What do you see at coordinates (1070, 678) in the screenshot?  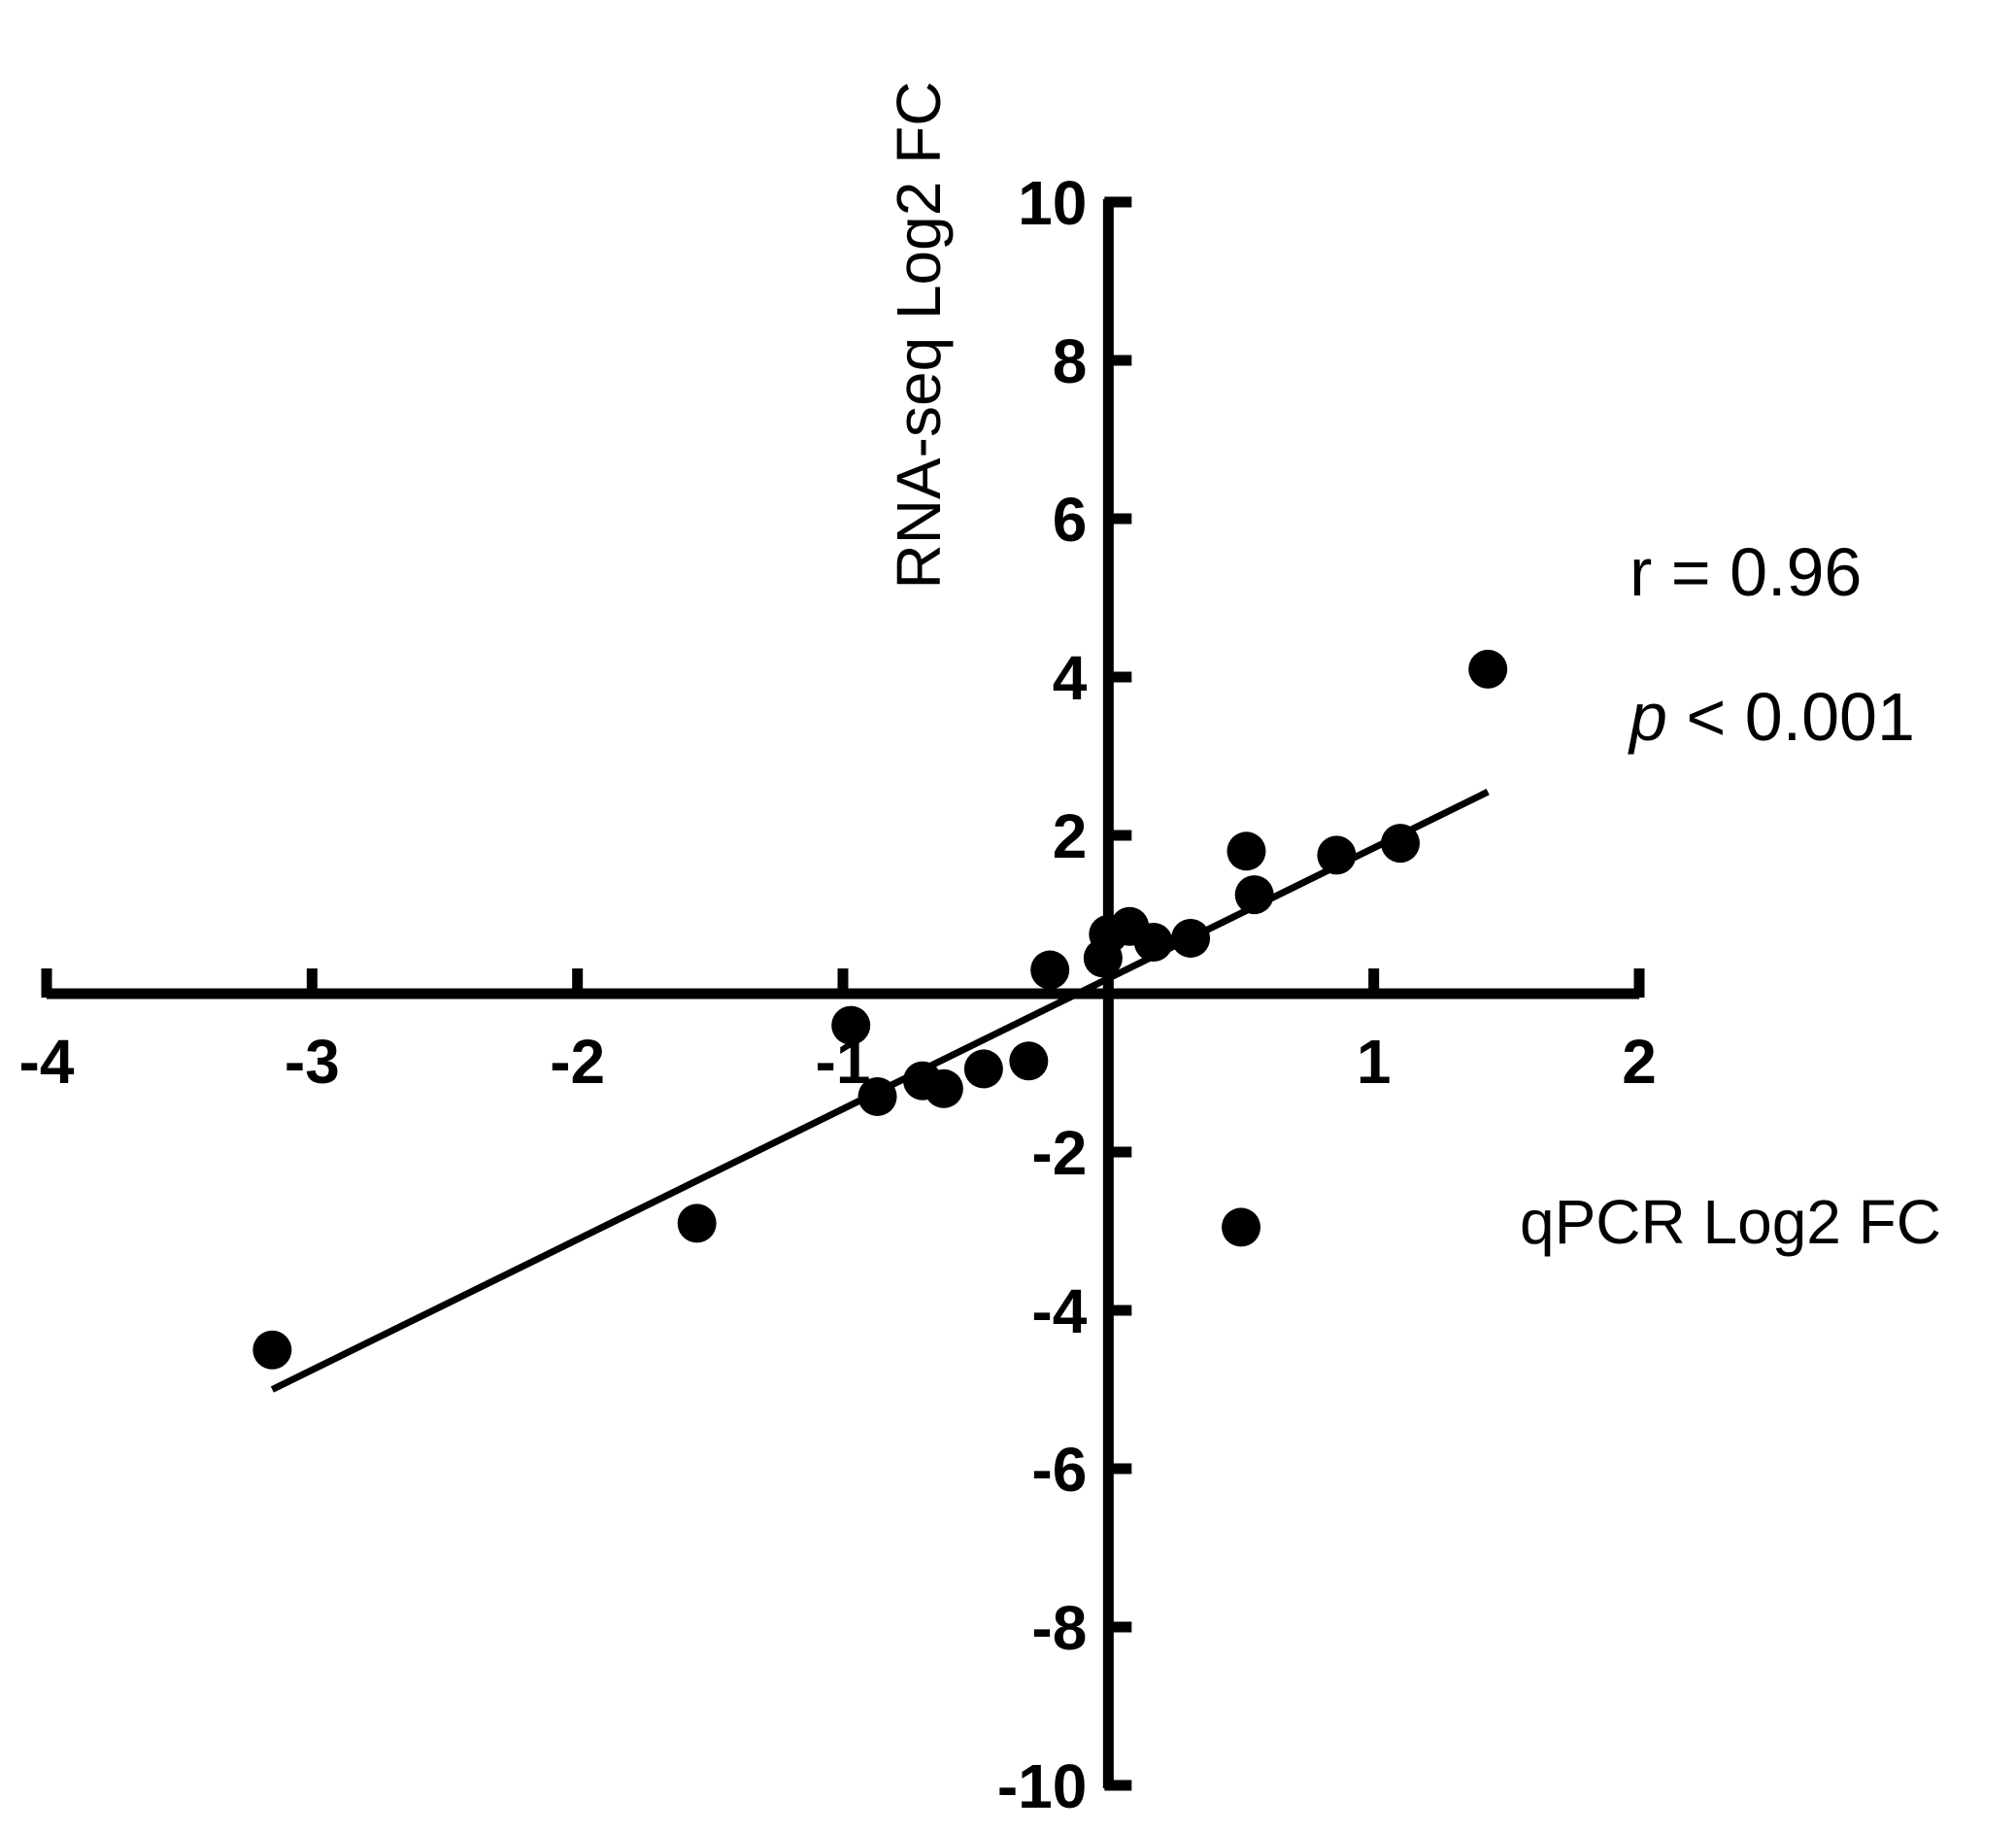 I see `y-tick-label: 4` at bounding box center [1070, 678].